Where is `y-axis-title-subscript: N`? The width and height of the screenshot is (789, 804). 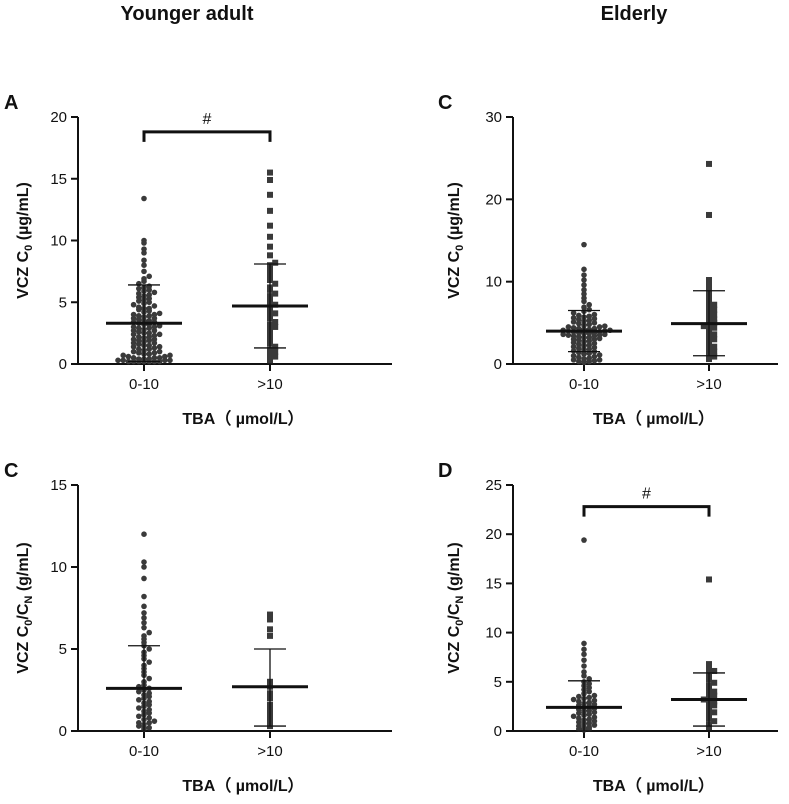
y-axis-title-subscript: N is located at coordinates (29, 600).